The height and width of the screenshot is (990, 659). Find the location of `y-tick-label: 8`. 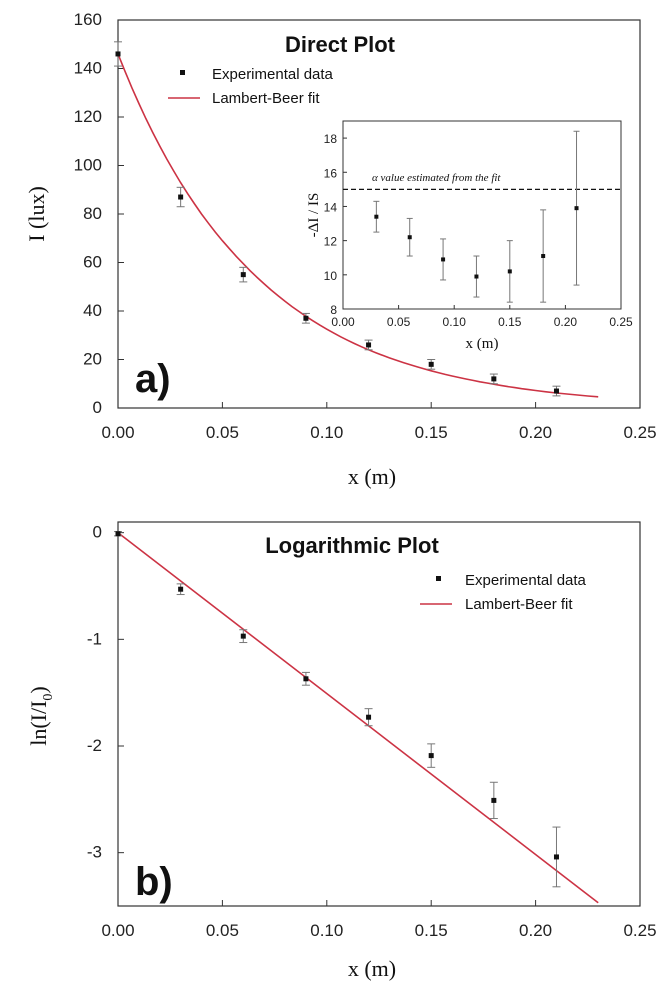

y-tick-label: 8 is located at coordinates (333, 310).